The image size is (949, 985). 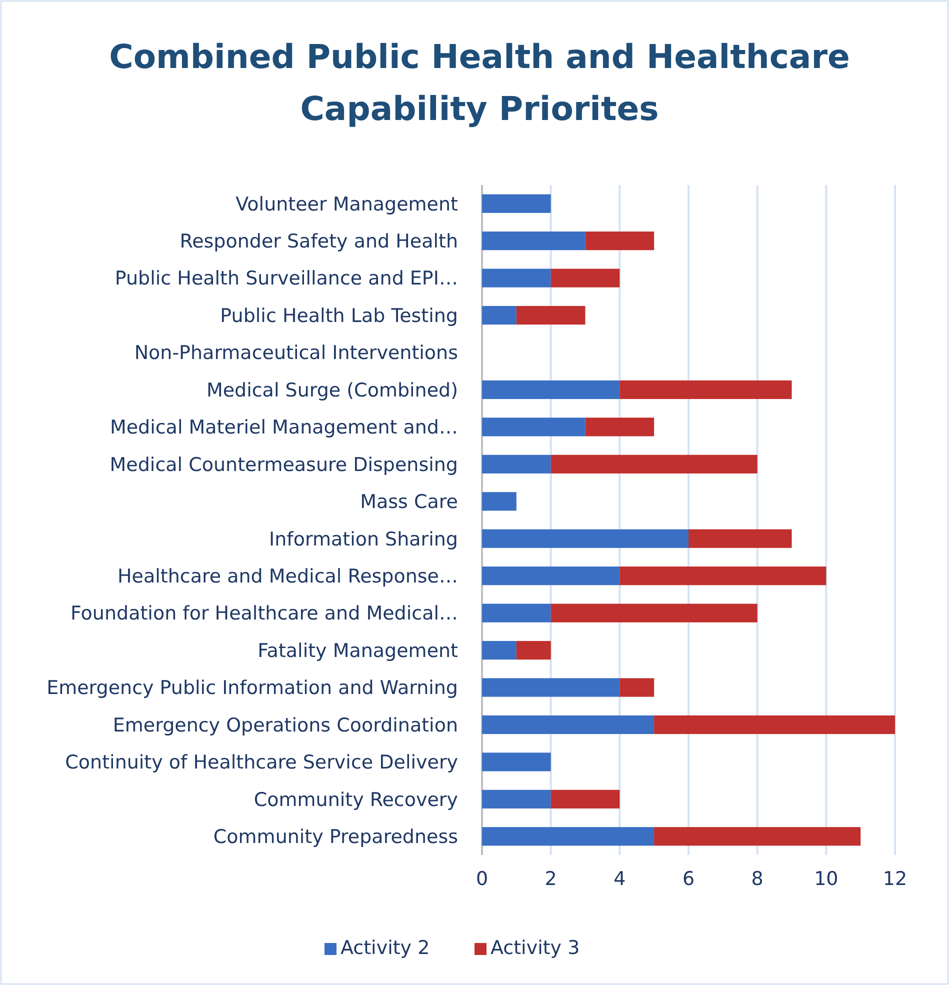 What do you see at coordinates (409, 502) in the screenshot?
I see `y-tick-label: Mass Care` at bounding box center [409, 502].